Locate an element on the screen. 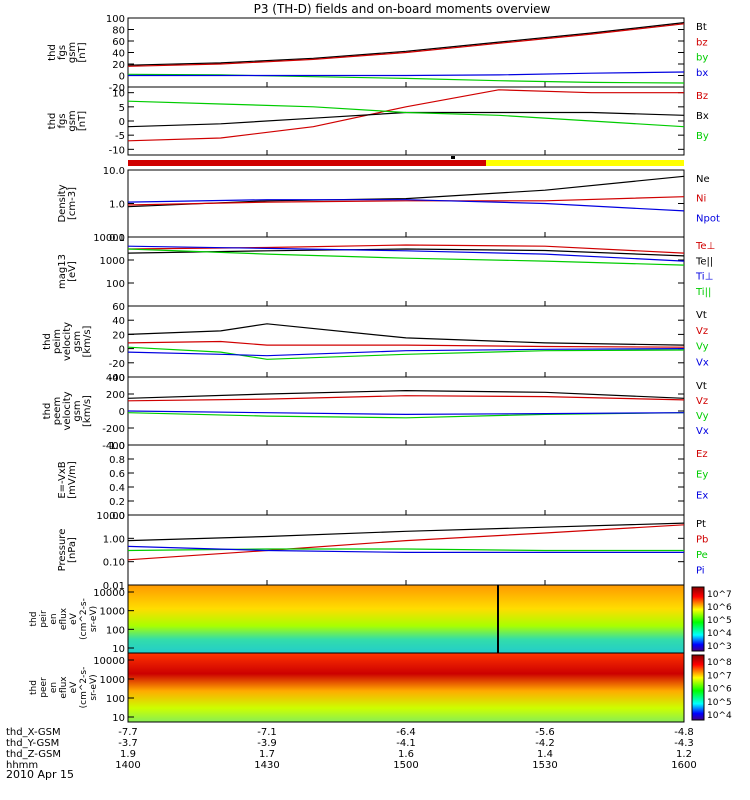 The width and height of the screenshot is (750, 800). y-tick-label: -40 is located at coordinates (117, 378).